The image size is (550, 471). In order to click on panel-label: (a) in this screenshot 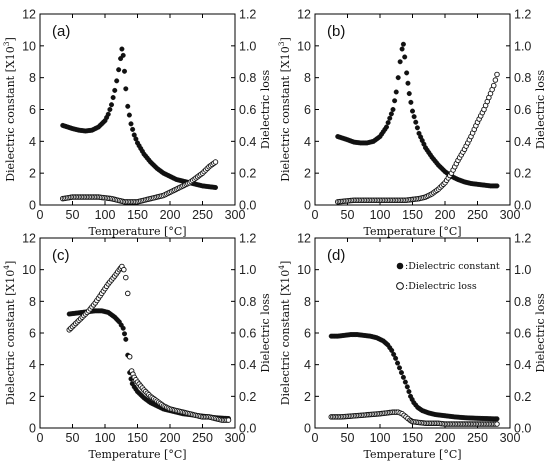, I will do `click(61, 31)`.